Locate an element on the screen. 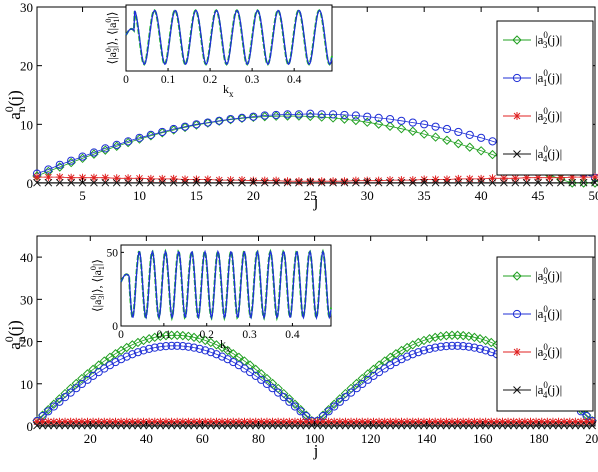 The image size is (598, 472). x-tick-label: 180 is located at coordinates (539, 438).